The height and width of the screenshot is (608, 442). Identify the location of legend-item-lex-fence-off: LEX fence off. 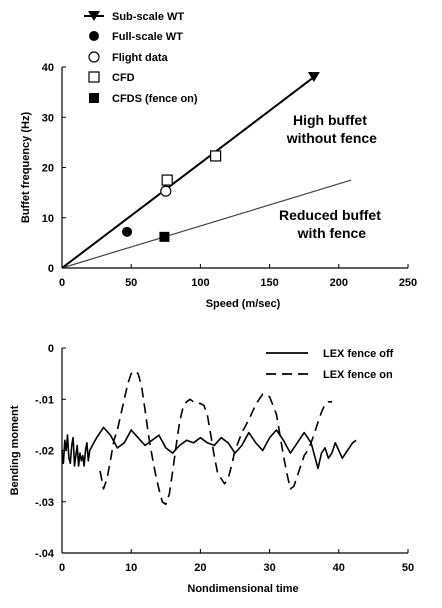
(330, 354).